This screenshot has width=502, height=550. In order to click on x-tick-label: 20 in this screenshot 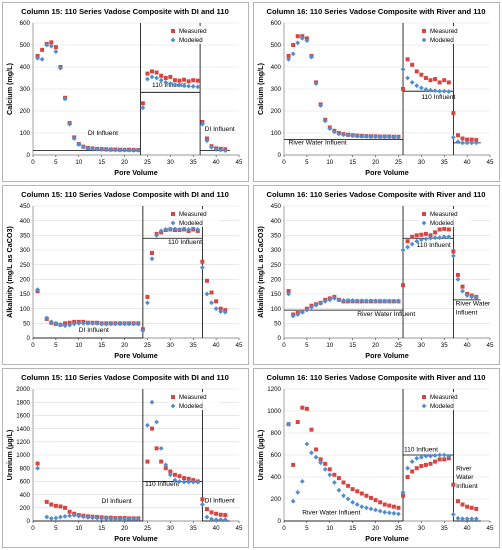, I will do `click(375, 345)`.